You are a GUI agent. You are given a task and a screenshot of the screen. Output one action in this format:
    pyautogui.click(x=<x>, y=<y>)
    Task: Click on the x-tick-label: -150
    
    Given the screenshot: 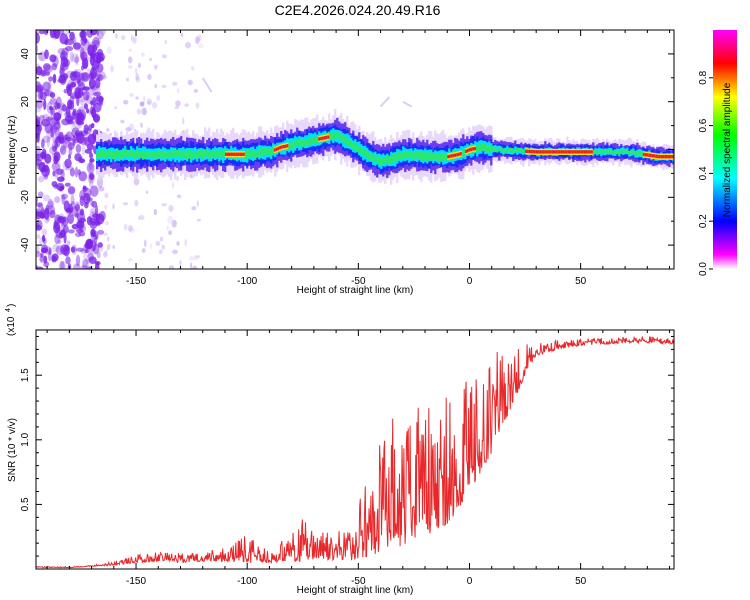 What is the action you would take?
    pyautogui.click(x=136, y=581)
    